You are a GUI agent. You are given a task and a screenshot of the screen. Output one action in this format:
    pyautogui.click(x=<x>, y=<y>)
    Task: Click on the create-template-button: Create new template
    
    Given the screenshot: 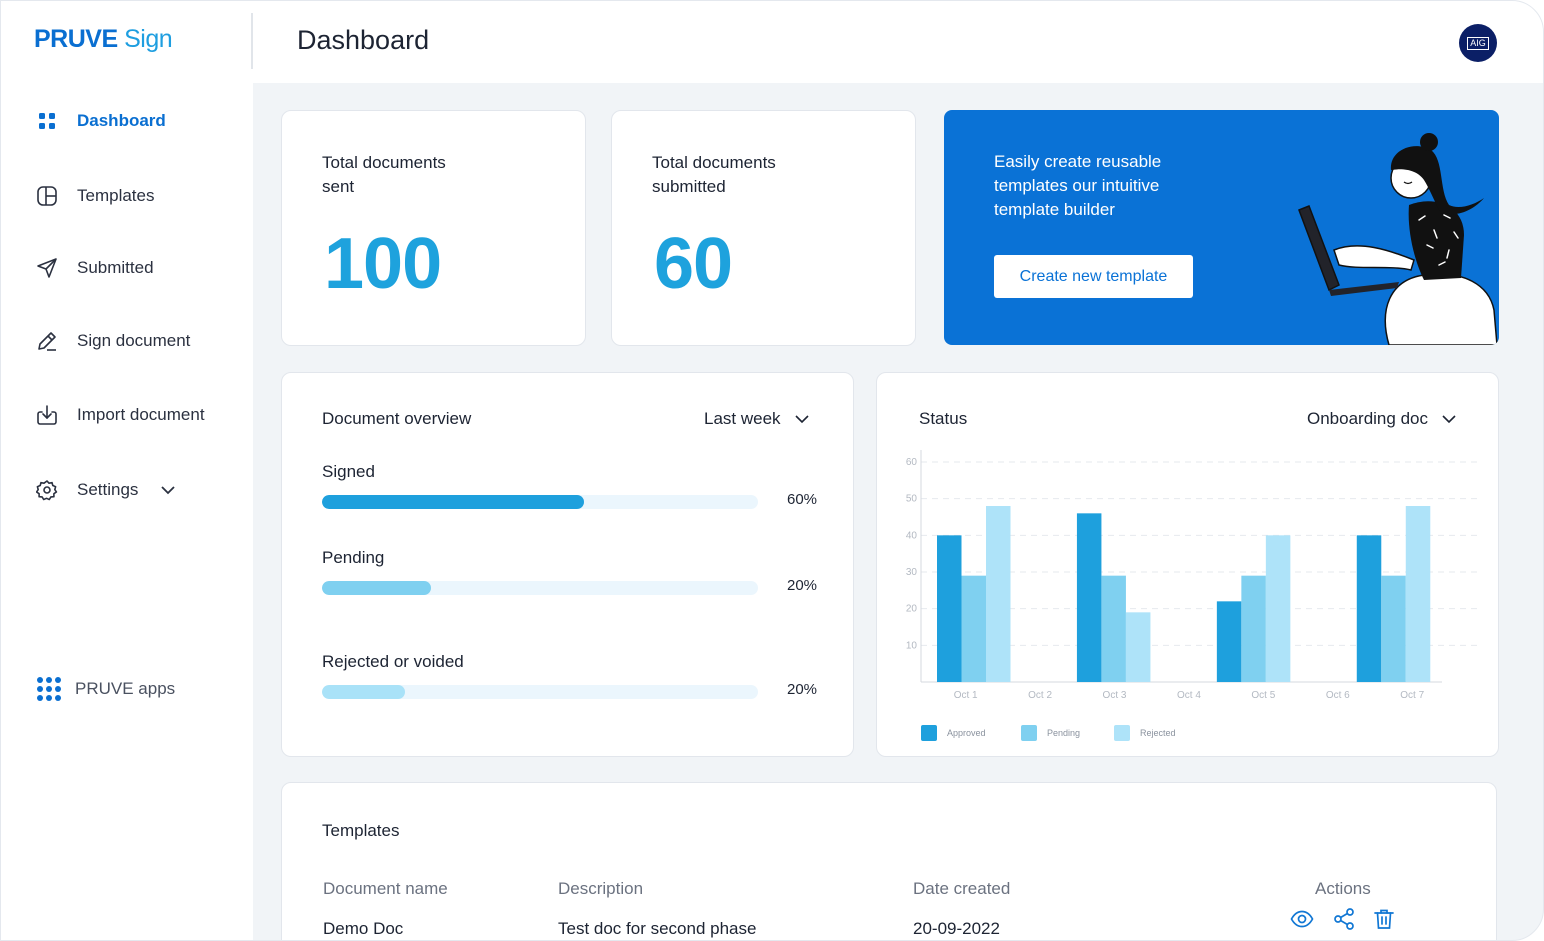 What is the action you would take?
    pyautogui.click(x=1093, y=276)
    